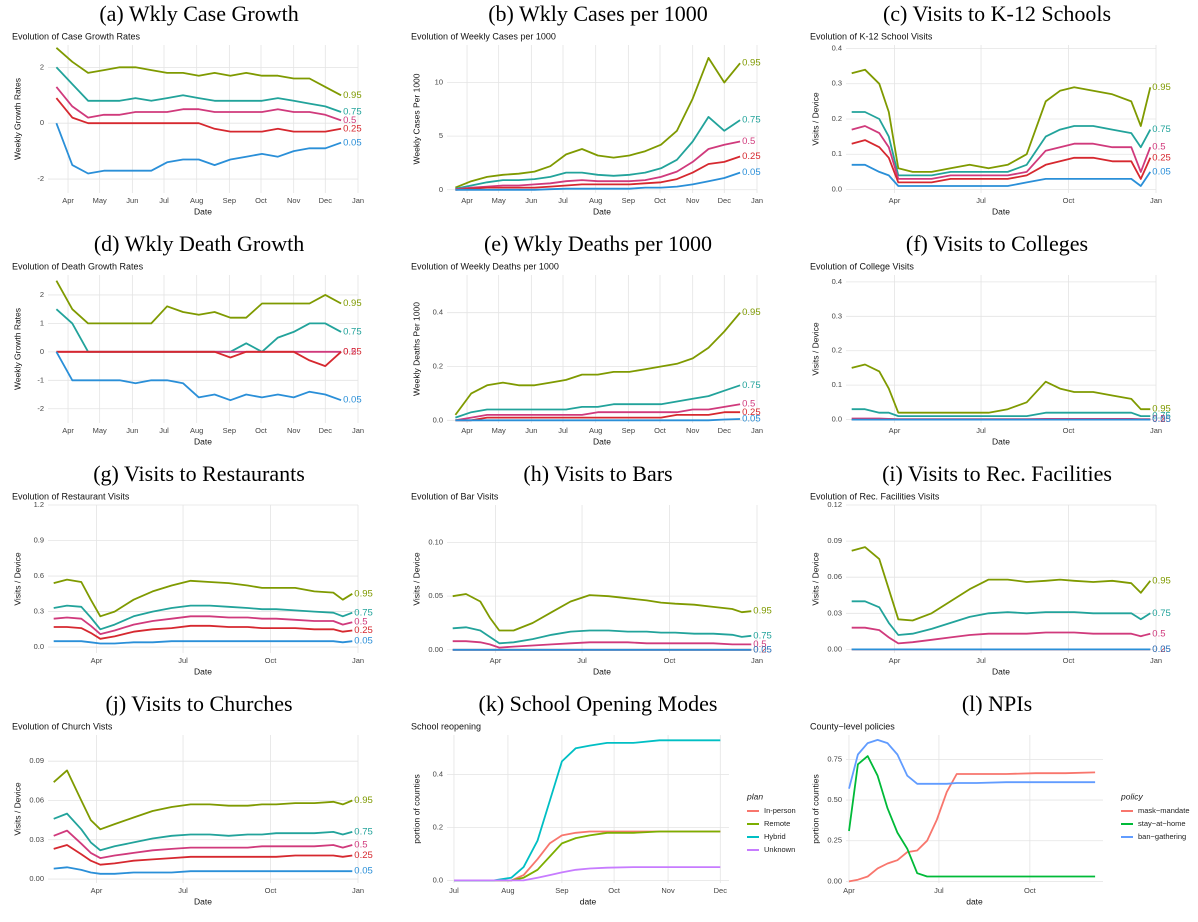  What do you see at coordinates (71, 496) in the screenshot?
I see `panel-title: Evolution of Restaurant Visits` at bounding box center [71, 496].